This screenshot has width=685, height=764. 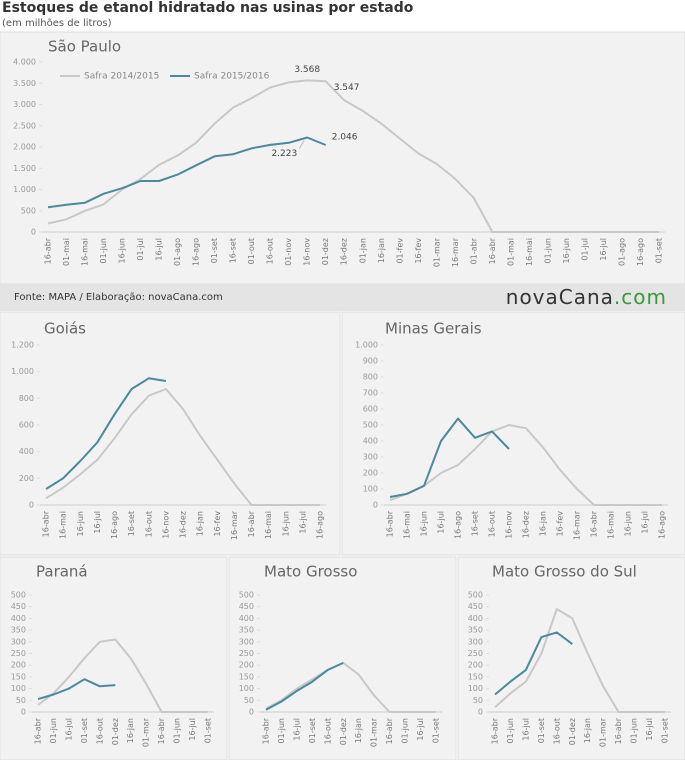 I want to click on chart-title: Mato Grosso do Sul, so click(x=564, y=572).